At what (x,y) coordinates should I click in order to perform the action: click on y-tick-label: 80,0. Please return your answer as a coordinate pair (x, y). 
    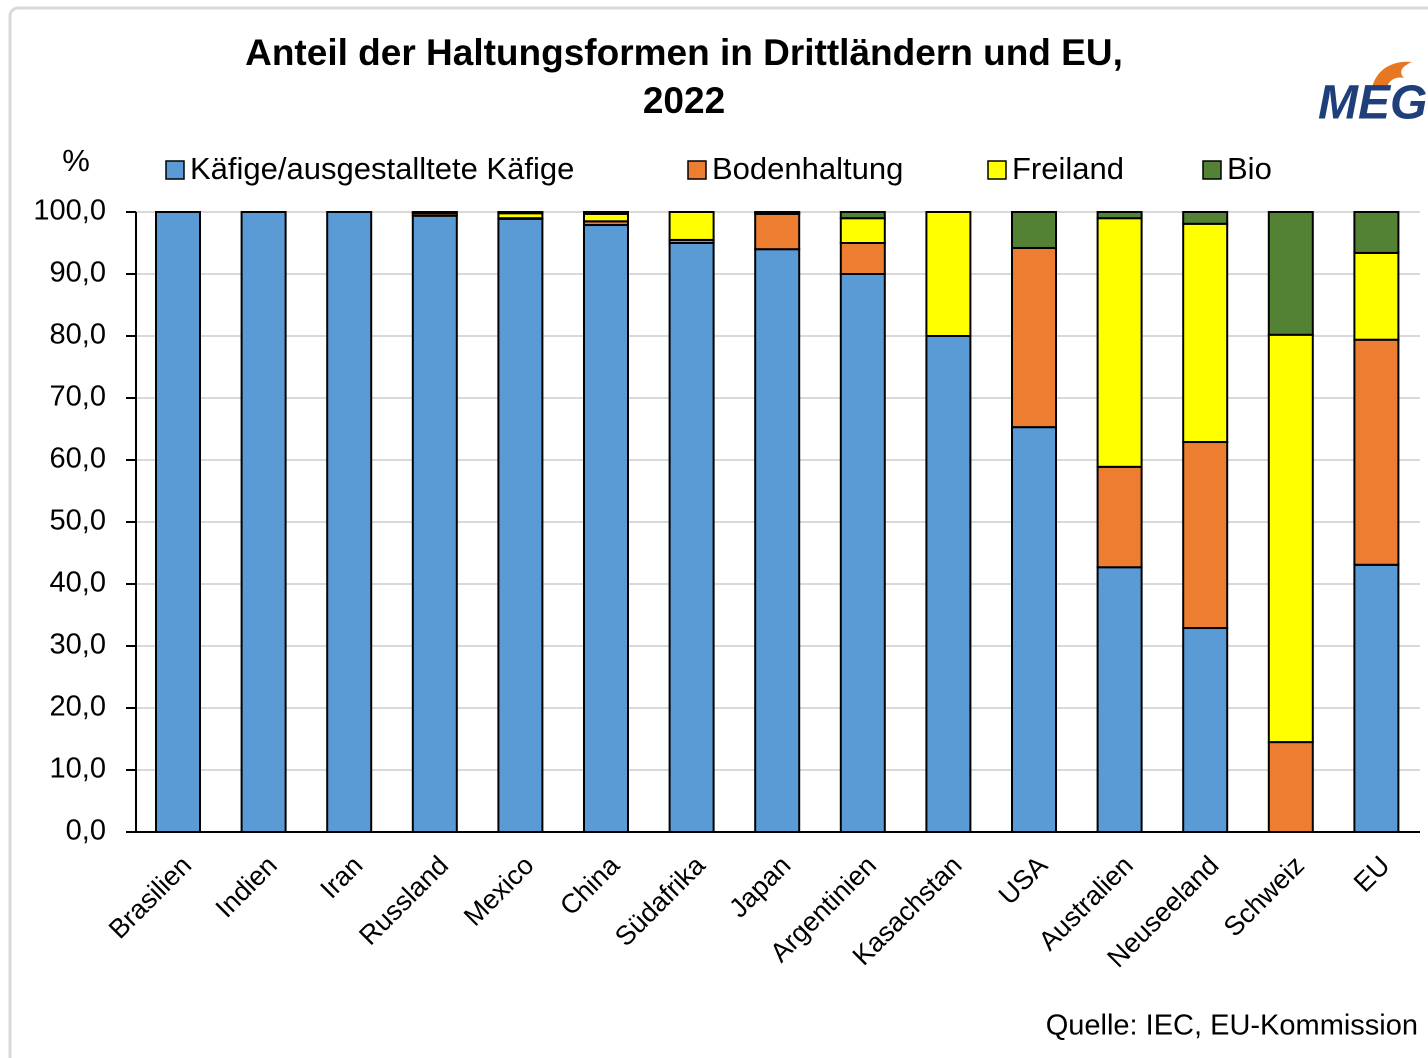
    Looking at the image, I should click on (78, 335).